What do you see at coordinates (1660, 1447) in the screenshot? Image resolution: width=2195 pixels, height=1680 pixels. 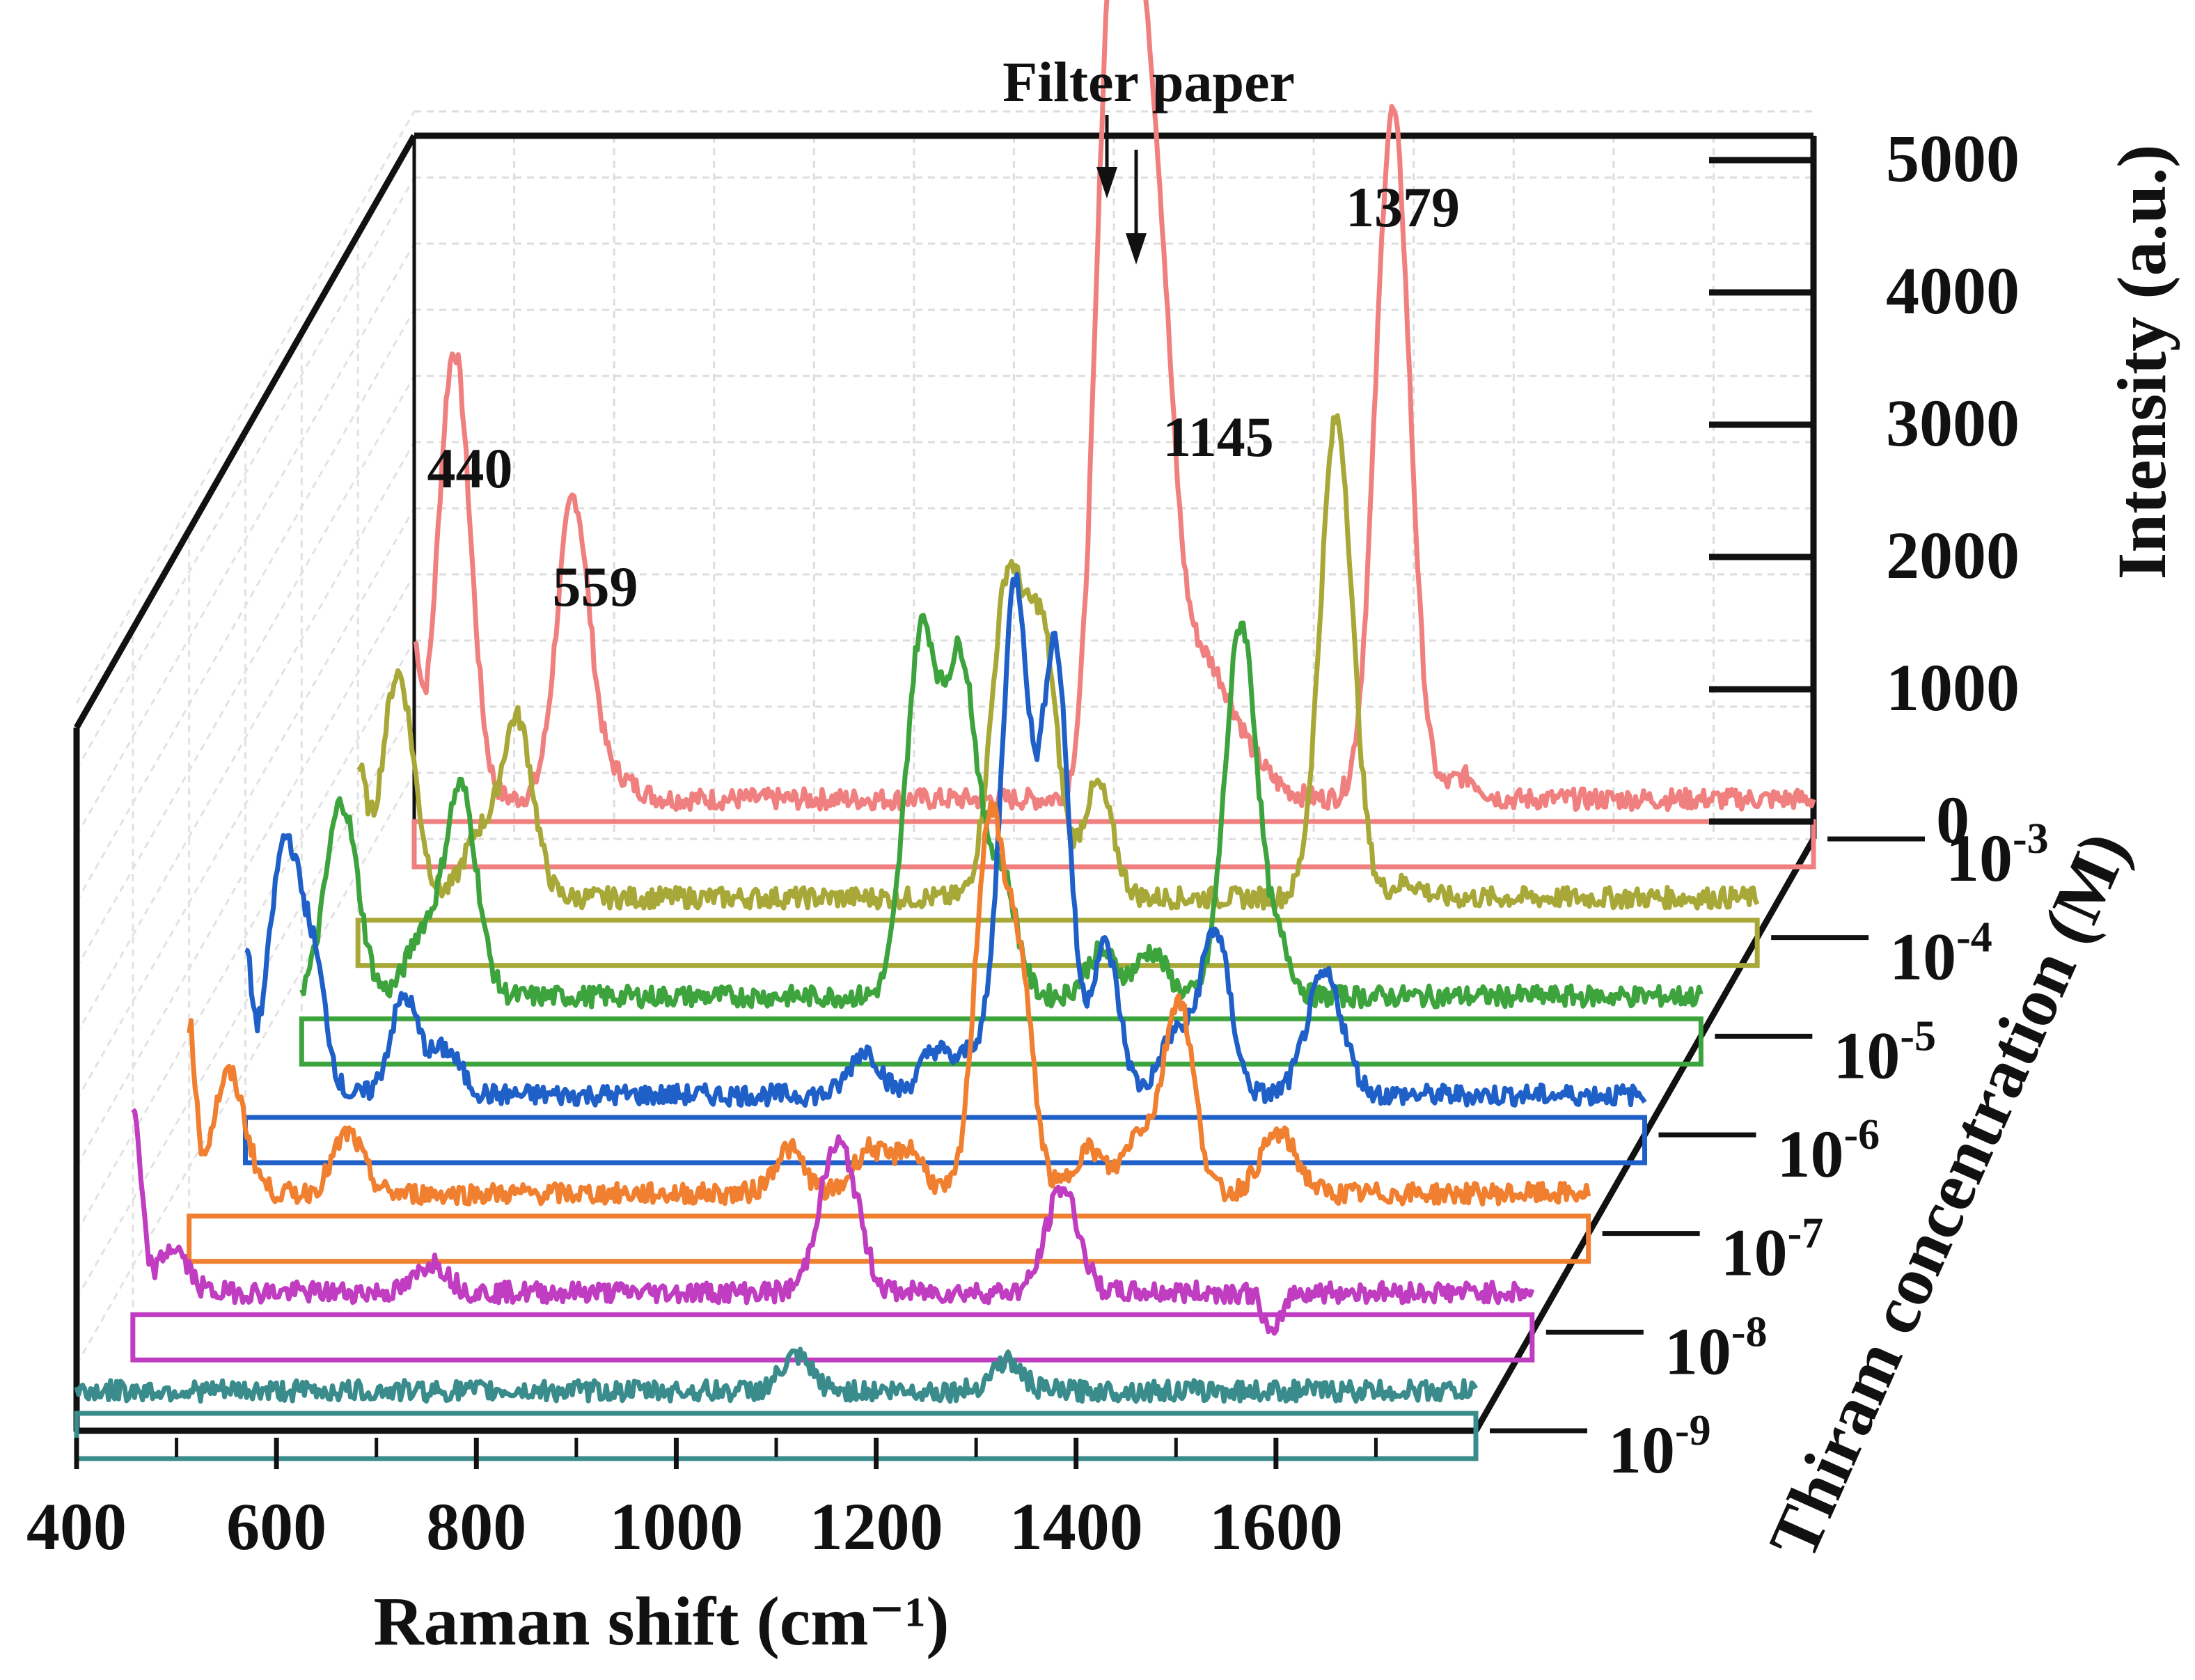 I see `z-tick-label: 10⁻⁹` at bounding box center [1660, 1447].